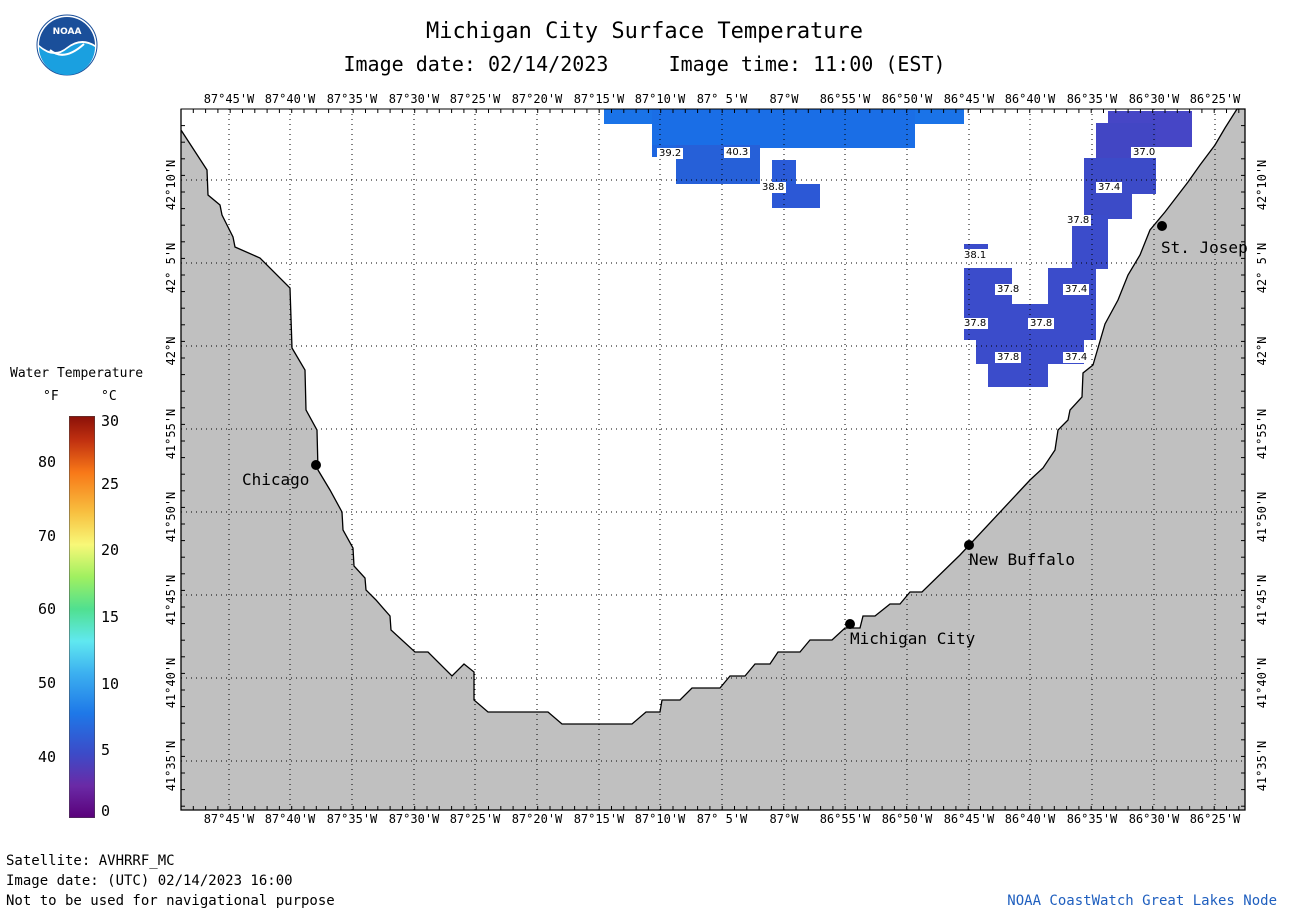 The image size is (1289, 918). I want to click on legend-c-tick: 20, so click(110, 550).